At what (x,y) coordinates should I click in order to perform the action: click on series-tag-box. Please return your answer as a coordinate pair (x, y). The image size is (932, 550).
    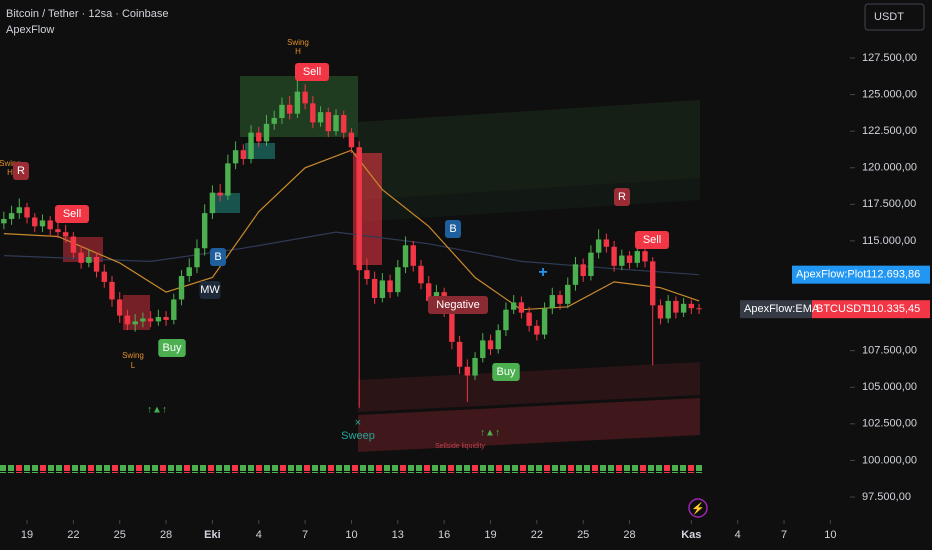
    Looking at the image, I should click on (776, 309).